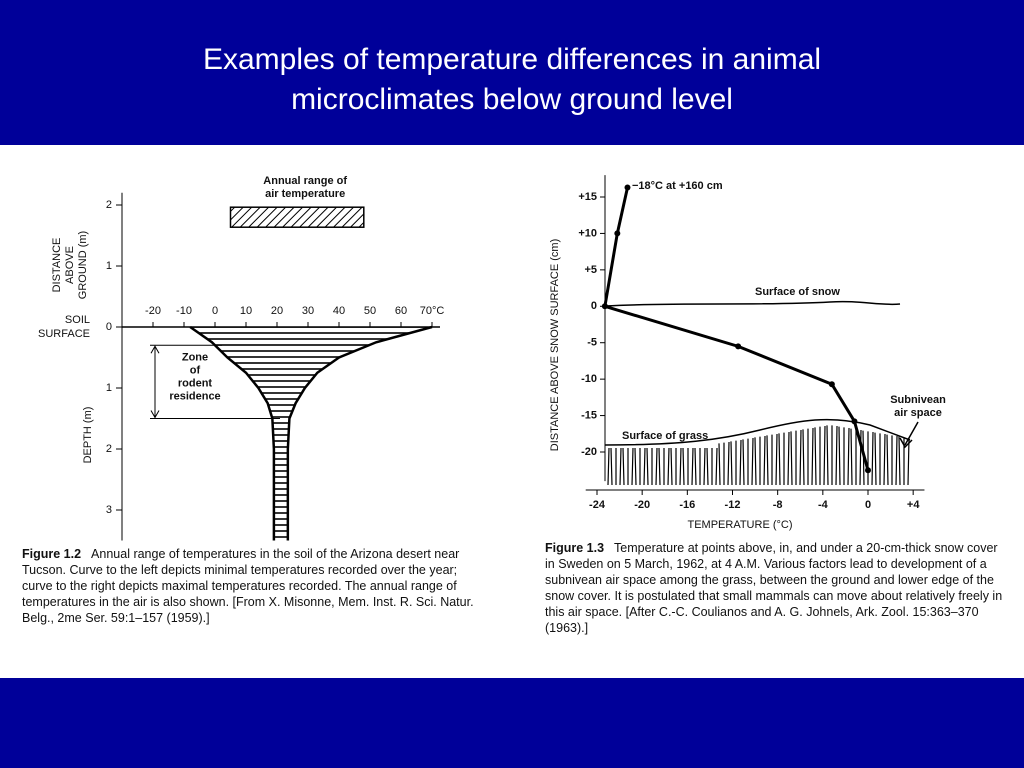 This screenshot has width=1024, height=768. Describe the element at coordinates (401, 311) in the screenshot. I see `x-tick-label: 60` at that location.